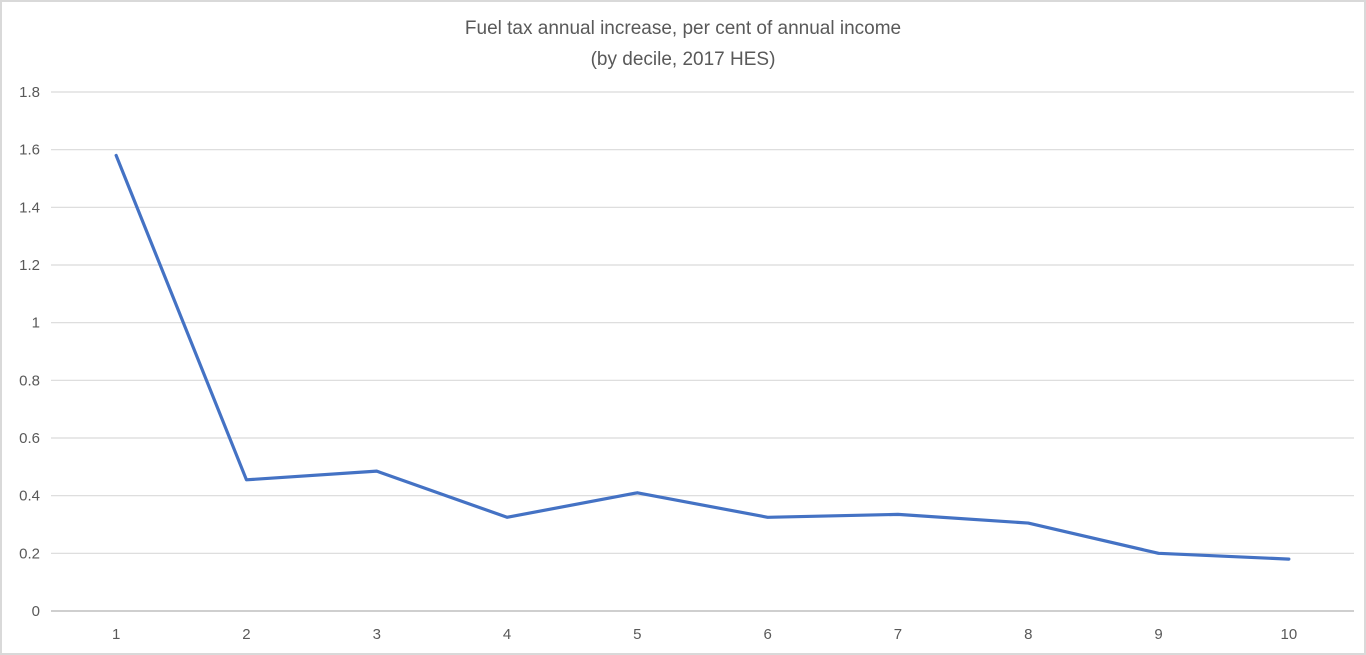  I want to click on y-tick-label: 1.4, so click(29, 207).